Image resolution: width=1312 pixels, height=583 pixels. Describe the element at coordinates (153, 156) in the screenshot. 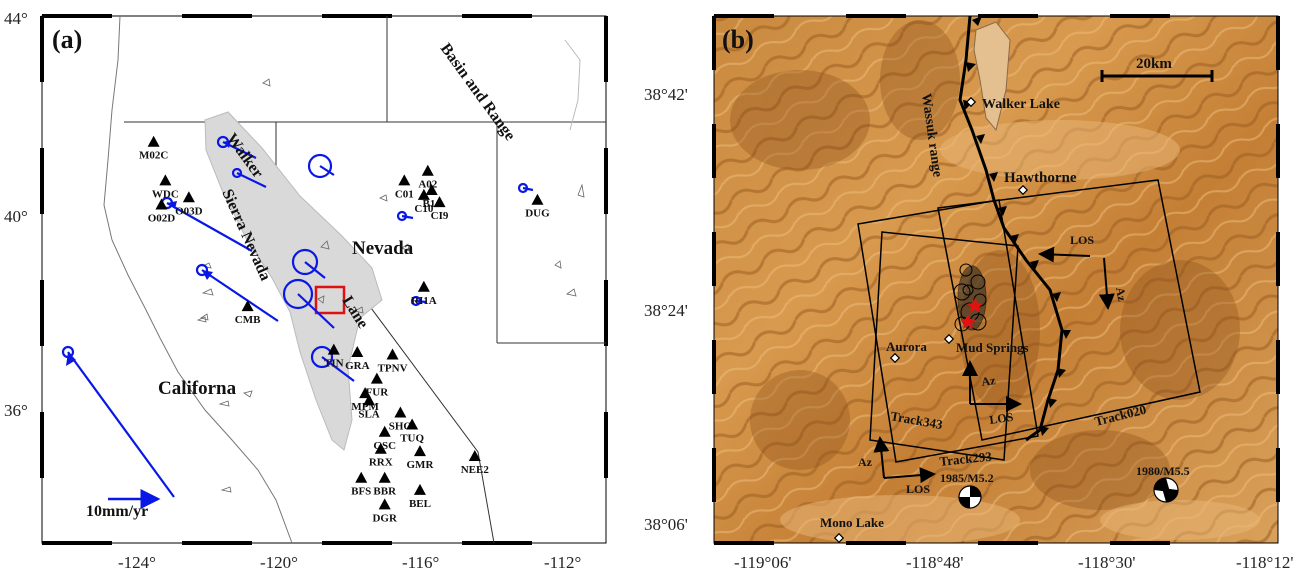

I see `station-label: M02C` at that location.